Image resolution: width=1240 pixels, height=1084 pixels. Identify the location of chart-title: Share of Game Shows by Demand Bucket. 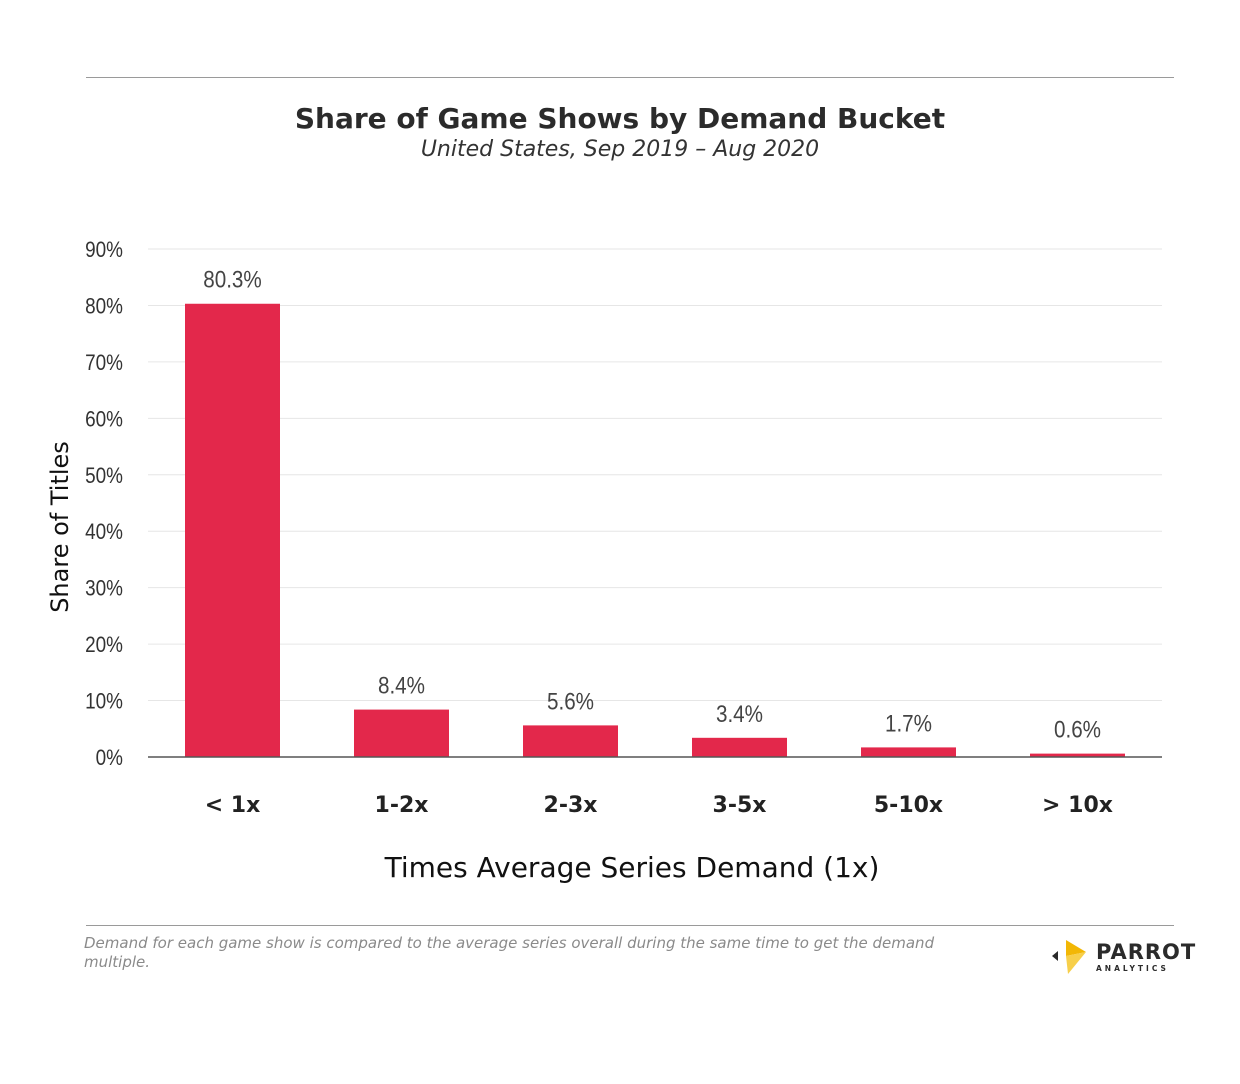
(620, 118).